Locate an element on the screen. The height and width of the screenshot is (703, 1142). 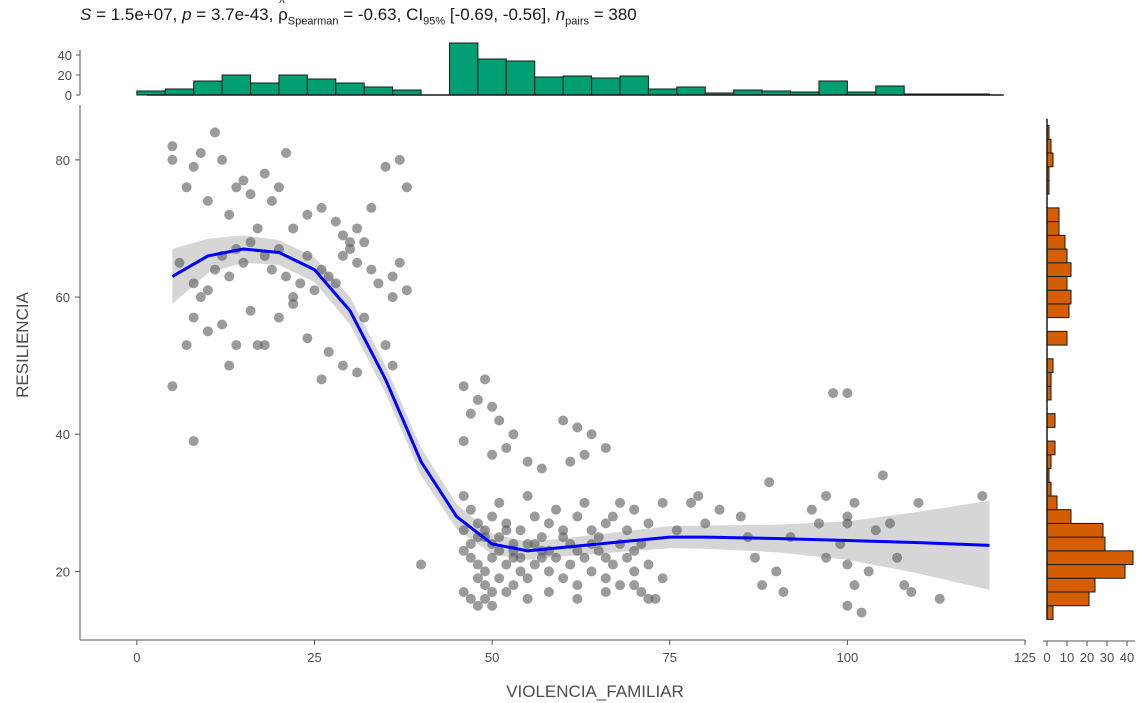
right-hist-tick-label: 10 is located at coordinates (1067, 657).